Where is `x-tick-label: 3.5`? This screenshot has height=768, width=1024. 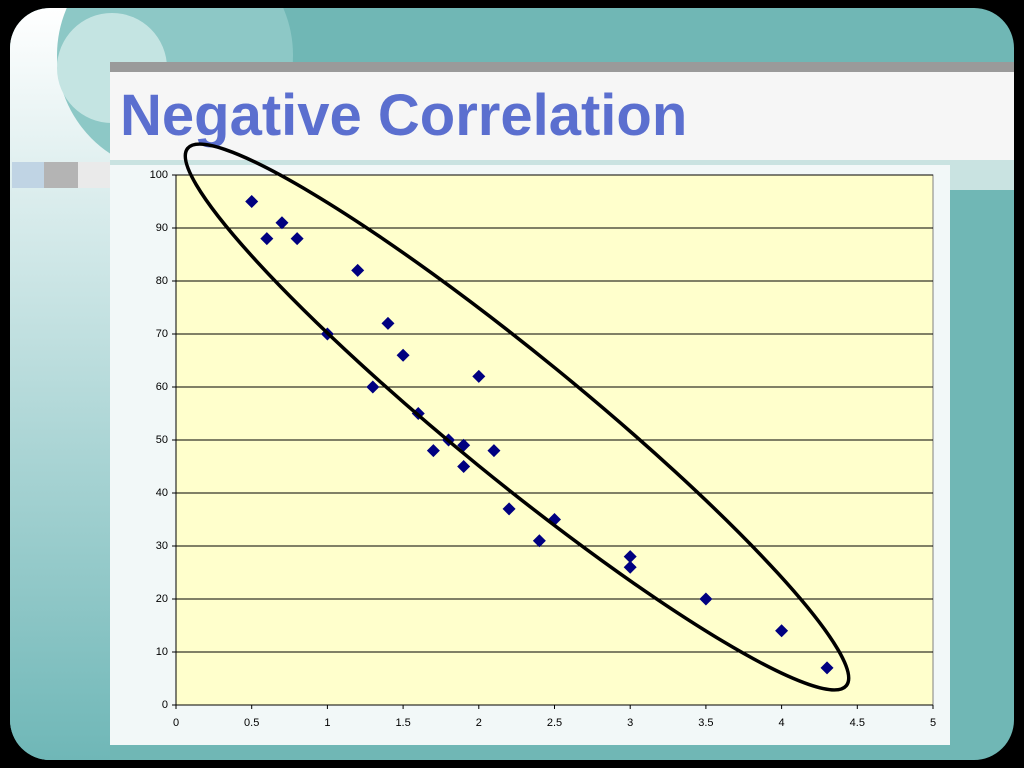
x-tick-label: 3.5 is located at coordinates (705, 723).